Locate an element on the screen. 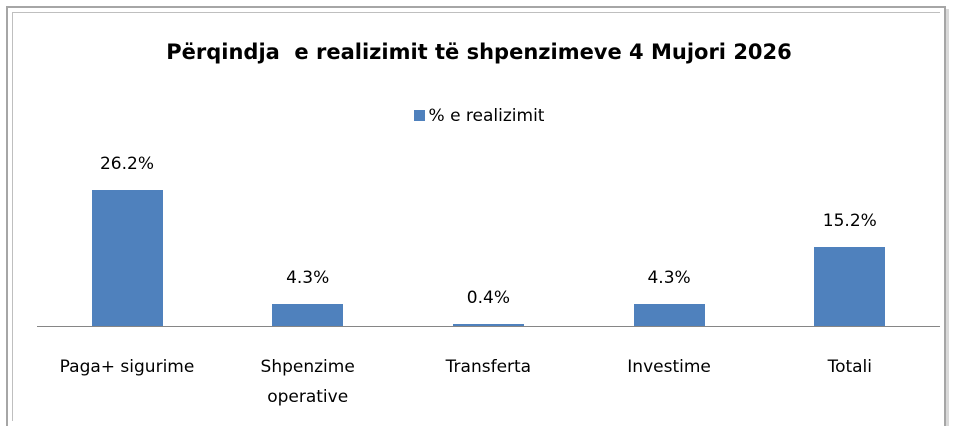 Image resolution: width=958 pixels, height=426 pixels. x-tick-label: Paga+ sigurime is located at coordinates (127, 367).